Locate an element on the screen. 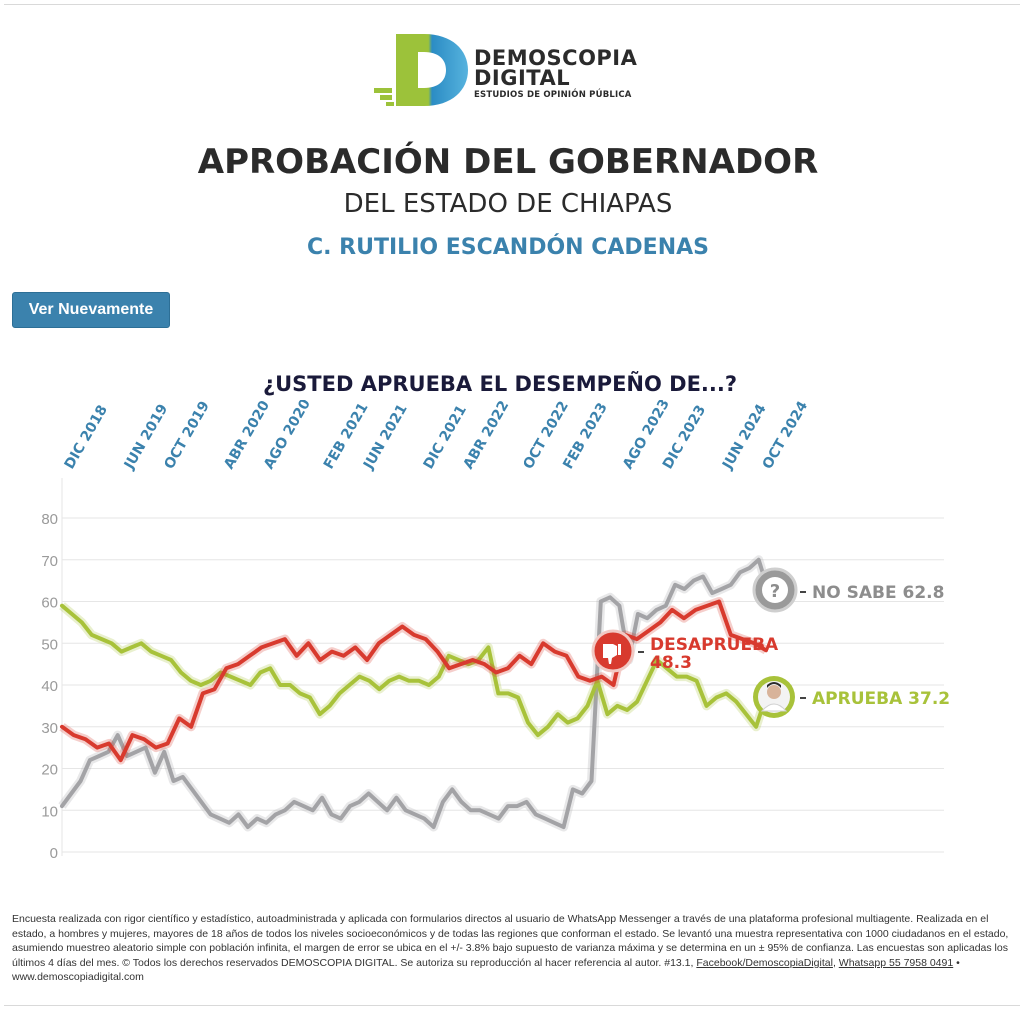 This screenshot has height=1012, width=1024. desaprueba-label: DESAPRUEBA is located at coordinates (714, 645).